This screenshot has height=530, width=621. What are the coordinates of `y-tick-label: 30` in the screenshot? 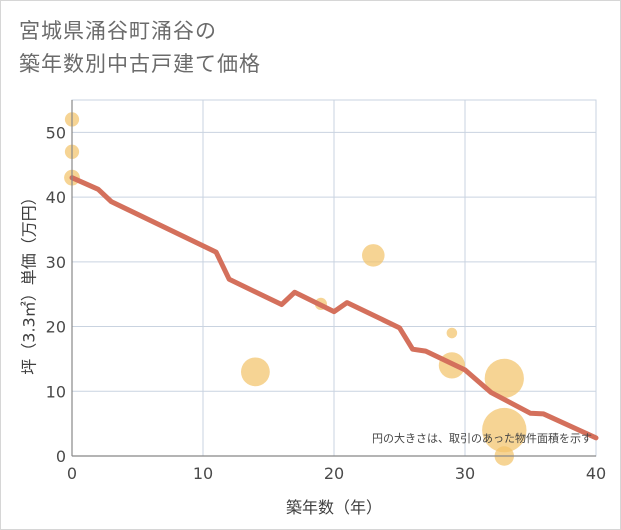 It's located at (56, 262).